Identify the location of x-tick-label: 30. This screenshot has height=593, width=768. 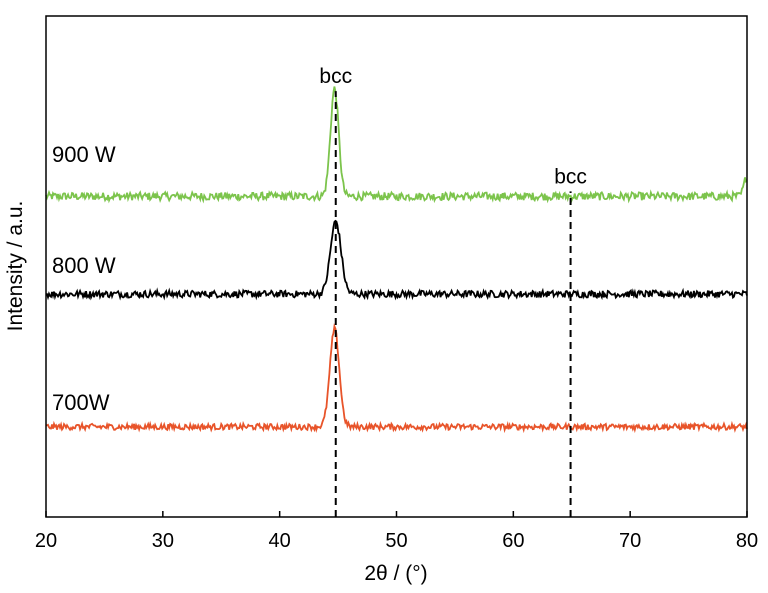
(163, 541).